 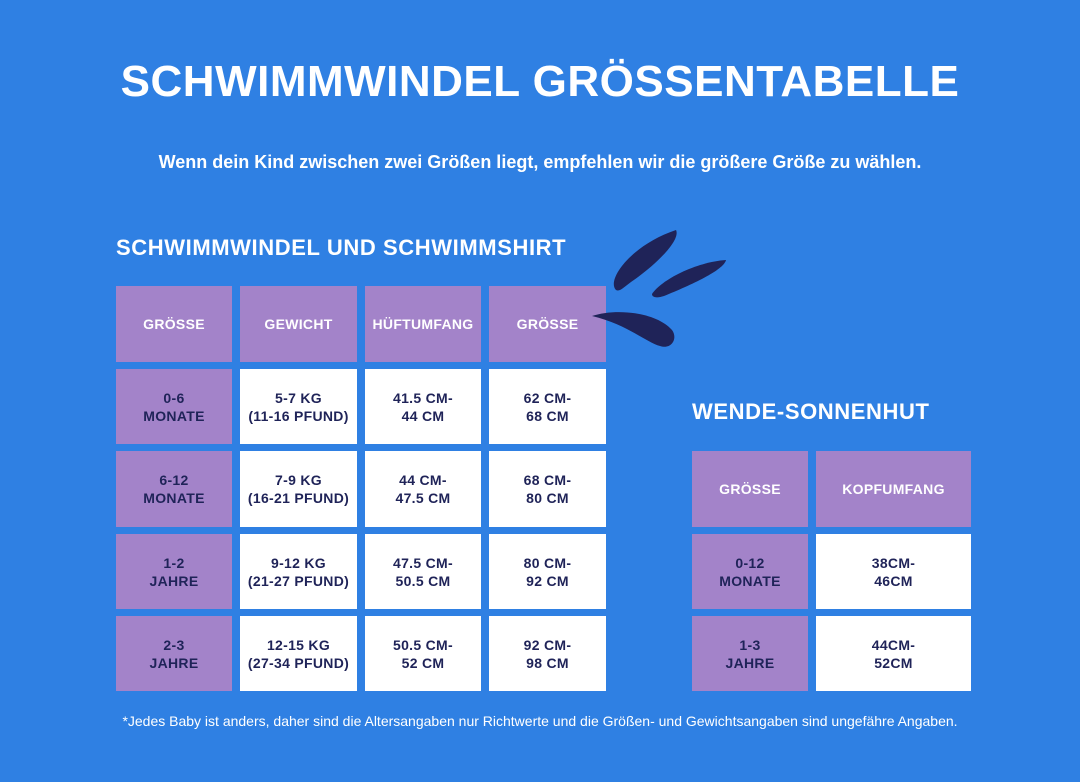 I want to click on table-cell-age: 0-12 MONATE, so click(x=750, y=571).